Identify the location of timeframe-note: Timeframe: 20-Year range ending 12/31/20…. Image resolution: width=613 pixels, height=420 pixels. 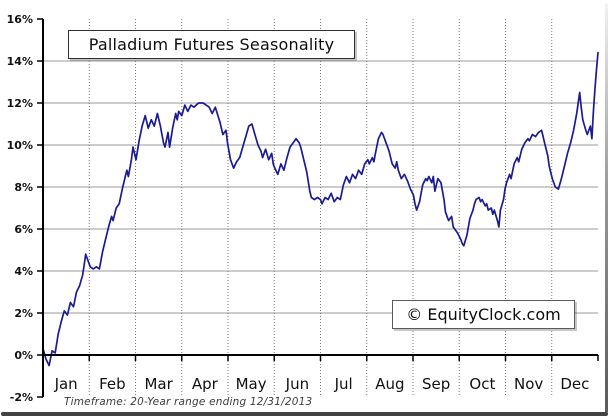
(188, 402).